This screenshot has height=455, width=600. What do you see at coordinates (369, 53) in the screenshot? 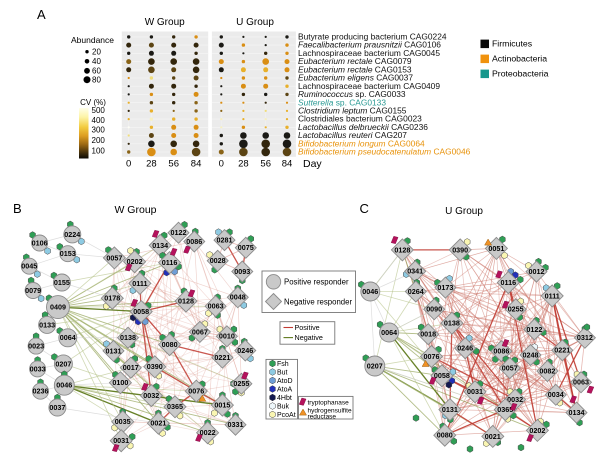
I see `svg-text:Lachnospiraceae bacterium CAG0: Lachnospiraceae bacterium CAG0045` at bounding box center [369, 53].